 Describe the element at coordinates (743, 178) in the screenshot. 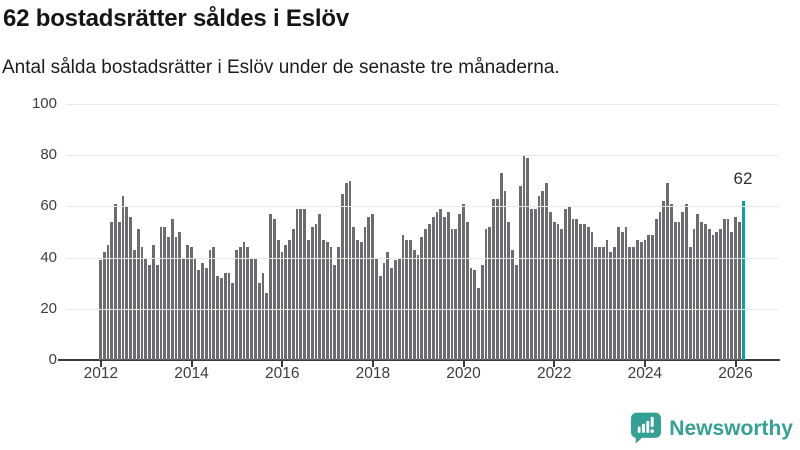

I see `last-value-label: 62` at that location.